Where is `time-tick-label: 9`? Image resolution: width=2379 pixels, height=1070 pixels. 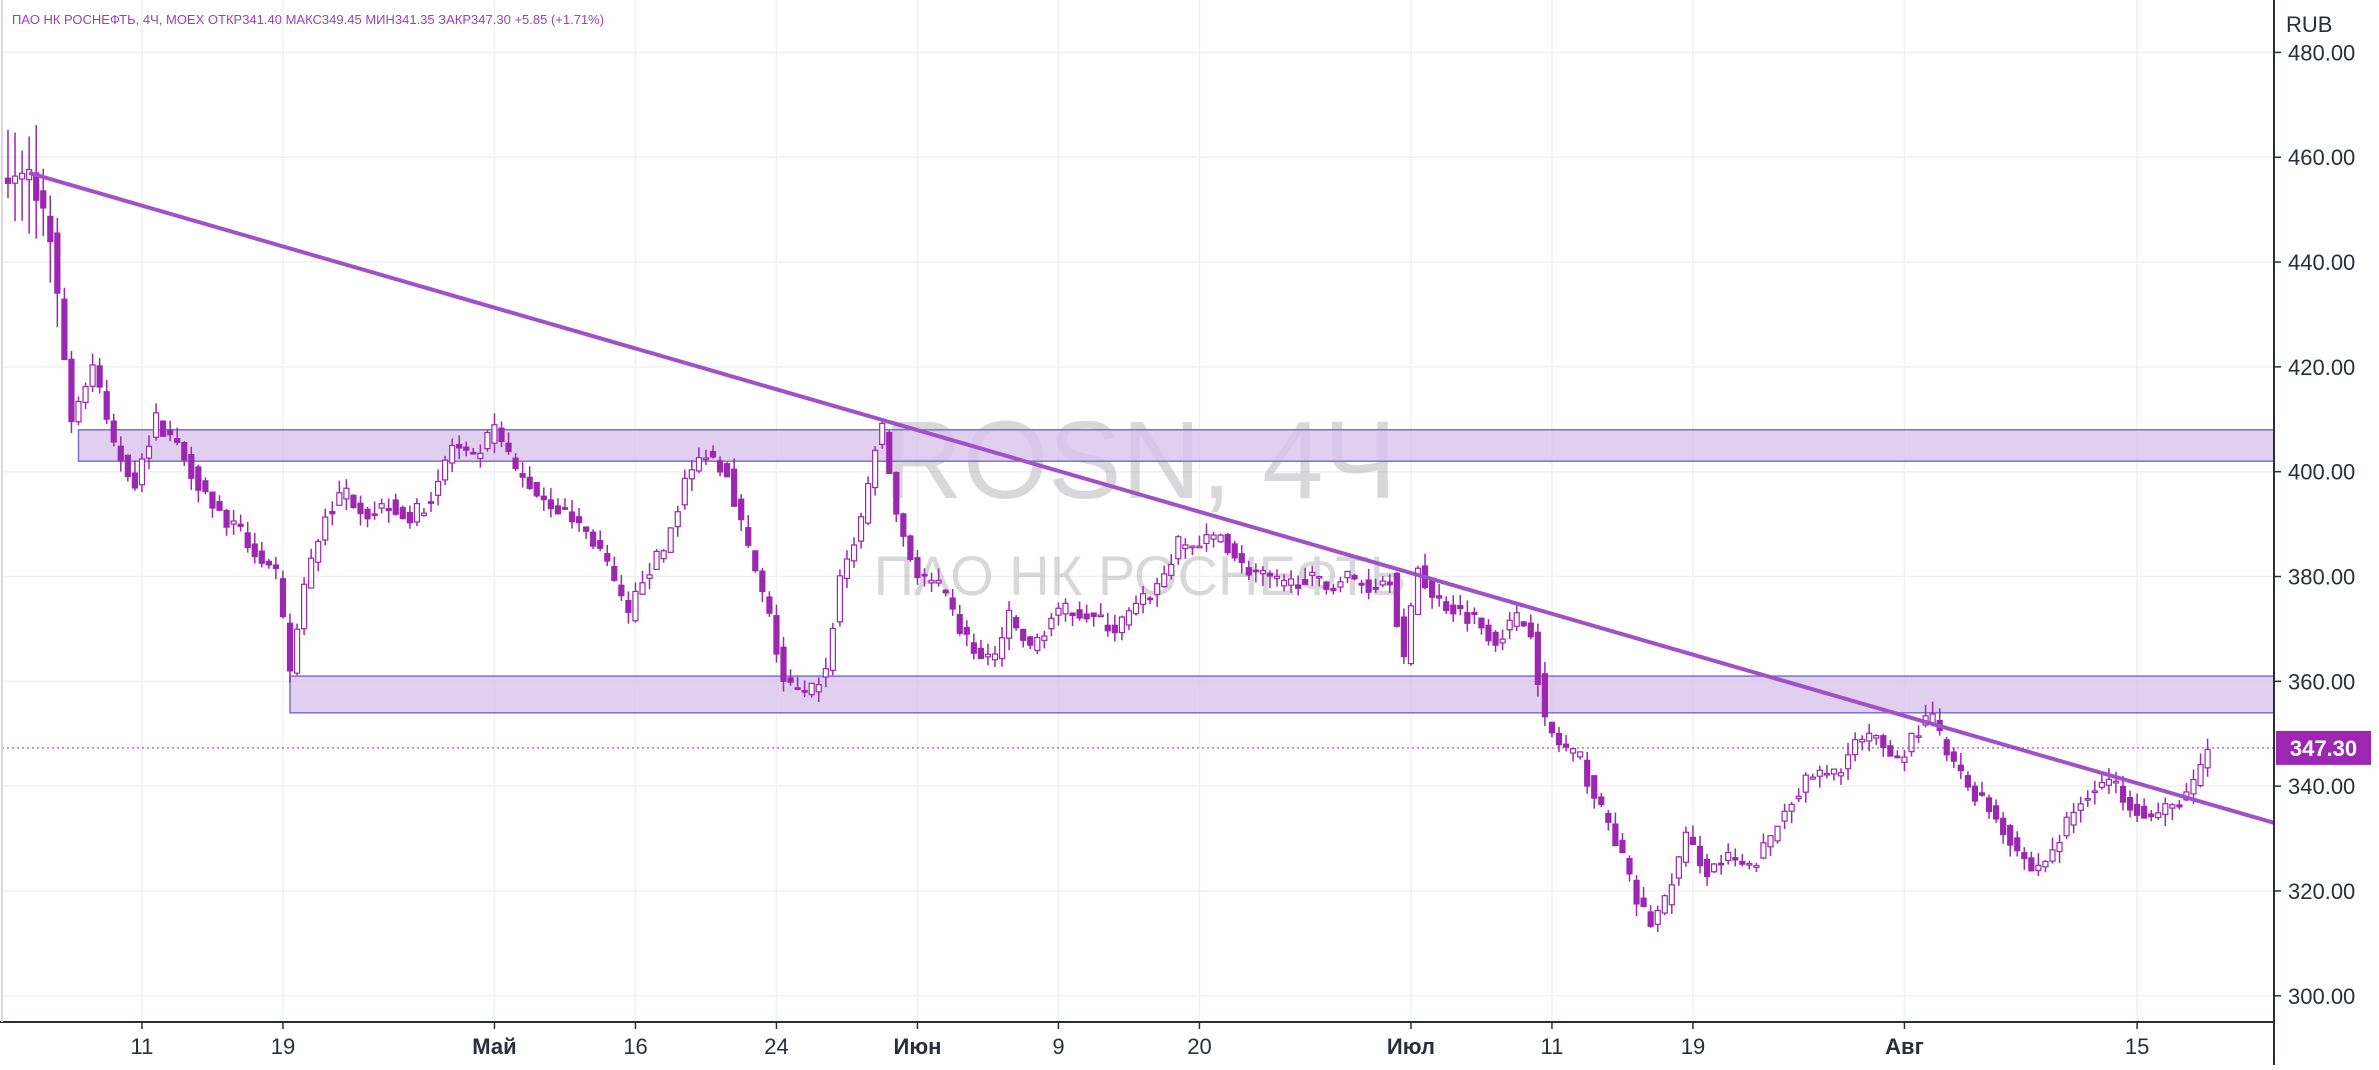
time-tick-label: 9 is located at coordinates (1058, 1046).